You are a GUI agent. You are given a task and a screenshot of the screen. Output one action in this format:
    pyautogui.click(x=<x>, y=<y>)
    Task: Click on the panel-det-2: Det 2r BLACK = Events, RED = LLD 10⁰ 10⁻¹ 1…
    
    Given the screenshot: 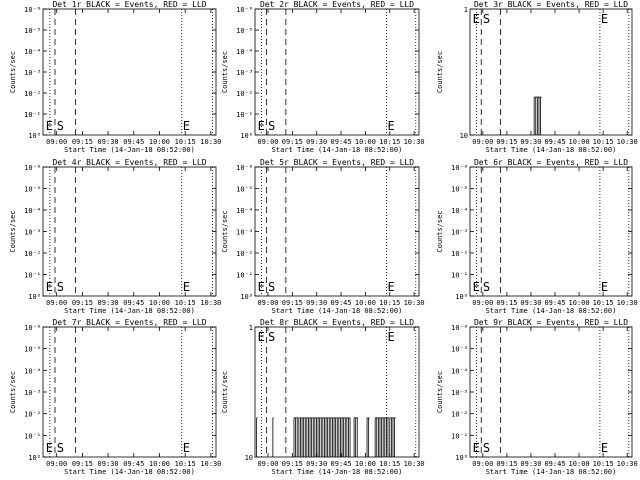 What is the action you would take?
    pyautogui.click(x=323, y=77)
    